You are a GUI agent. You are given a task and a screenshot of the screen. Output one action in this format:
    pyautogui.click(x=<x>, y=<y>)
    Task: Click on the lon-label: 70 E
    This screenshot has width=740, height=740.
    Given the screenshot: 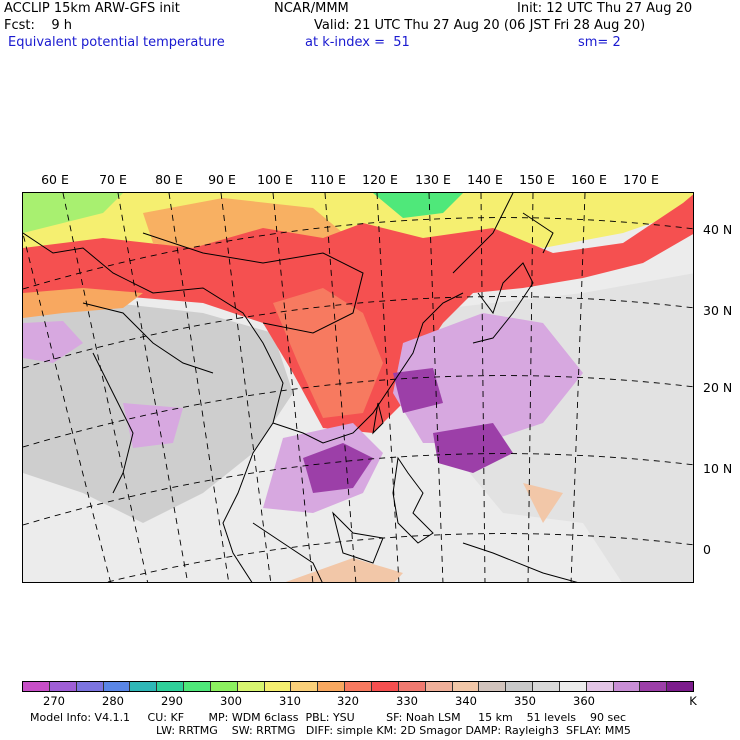 What is the action you would take?
    pyautogui.click(x=113, y=179)
    